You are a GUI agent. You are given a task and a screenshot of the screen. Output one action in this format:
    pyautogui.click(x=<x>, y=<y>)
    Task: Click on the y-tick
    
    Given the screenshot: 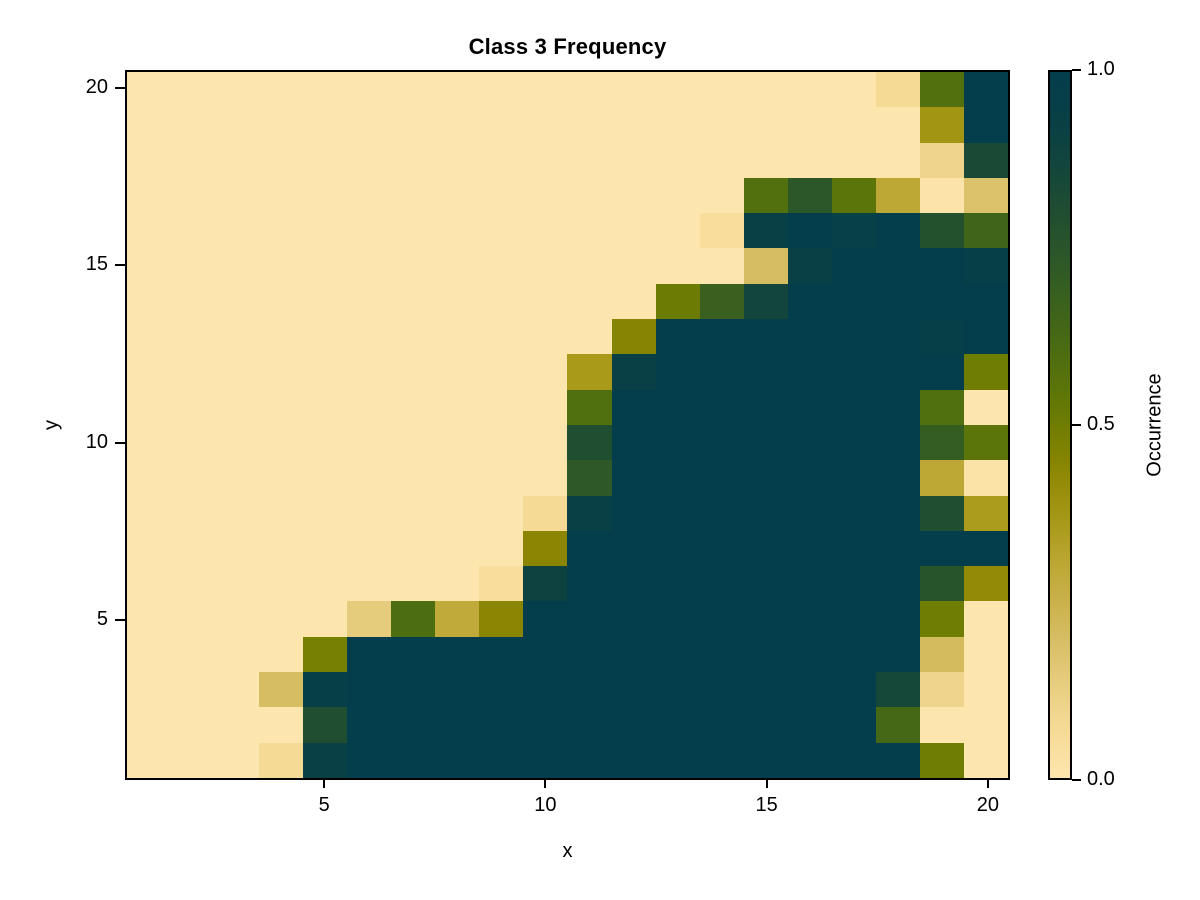 What is the action you would take?
    pyautogui.click(x=120, y=620)
    